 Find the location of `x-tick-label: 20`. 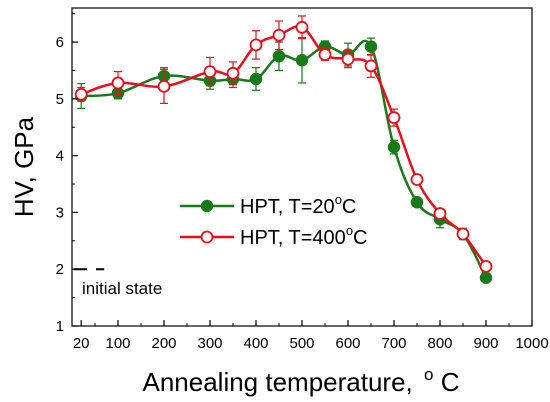

x-tick-label: 20 is located at coordinates (81, 343).